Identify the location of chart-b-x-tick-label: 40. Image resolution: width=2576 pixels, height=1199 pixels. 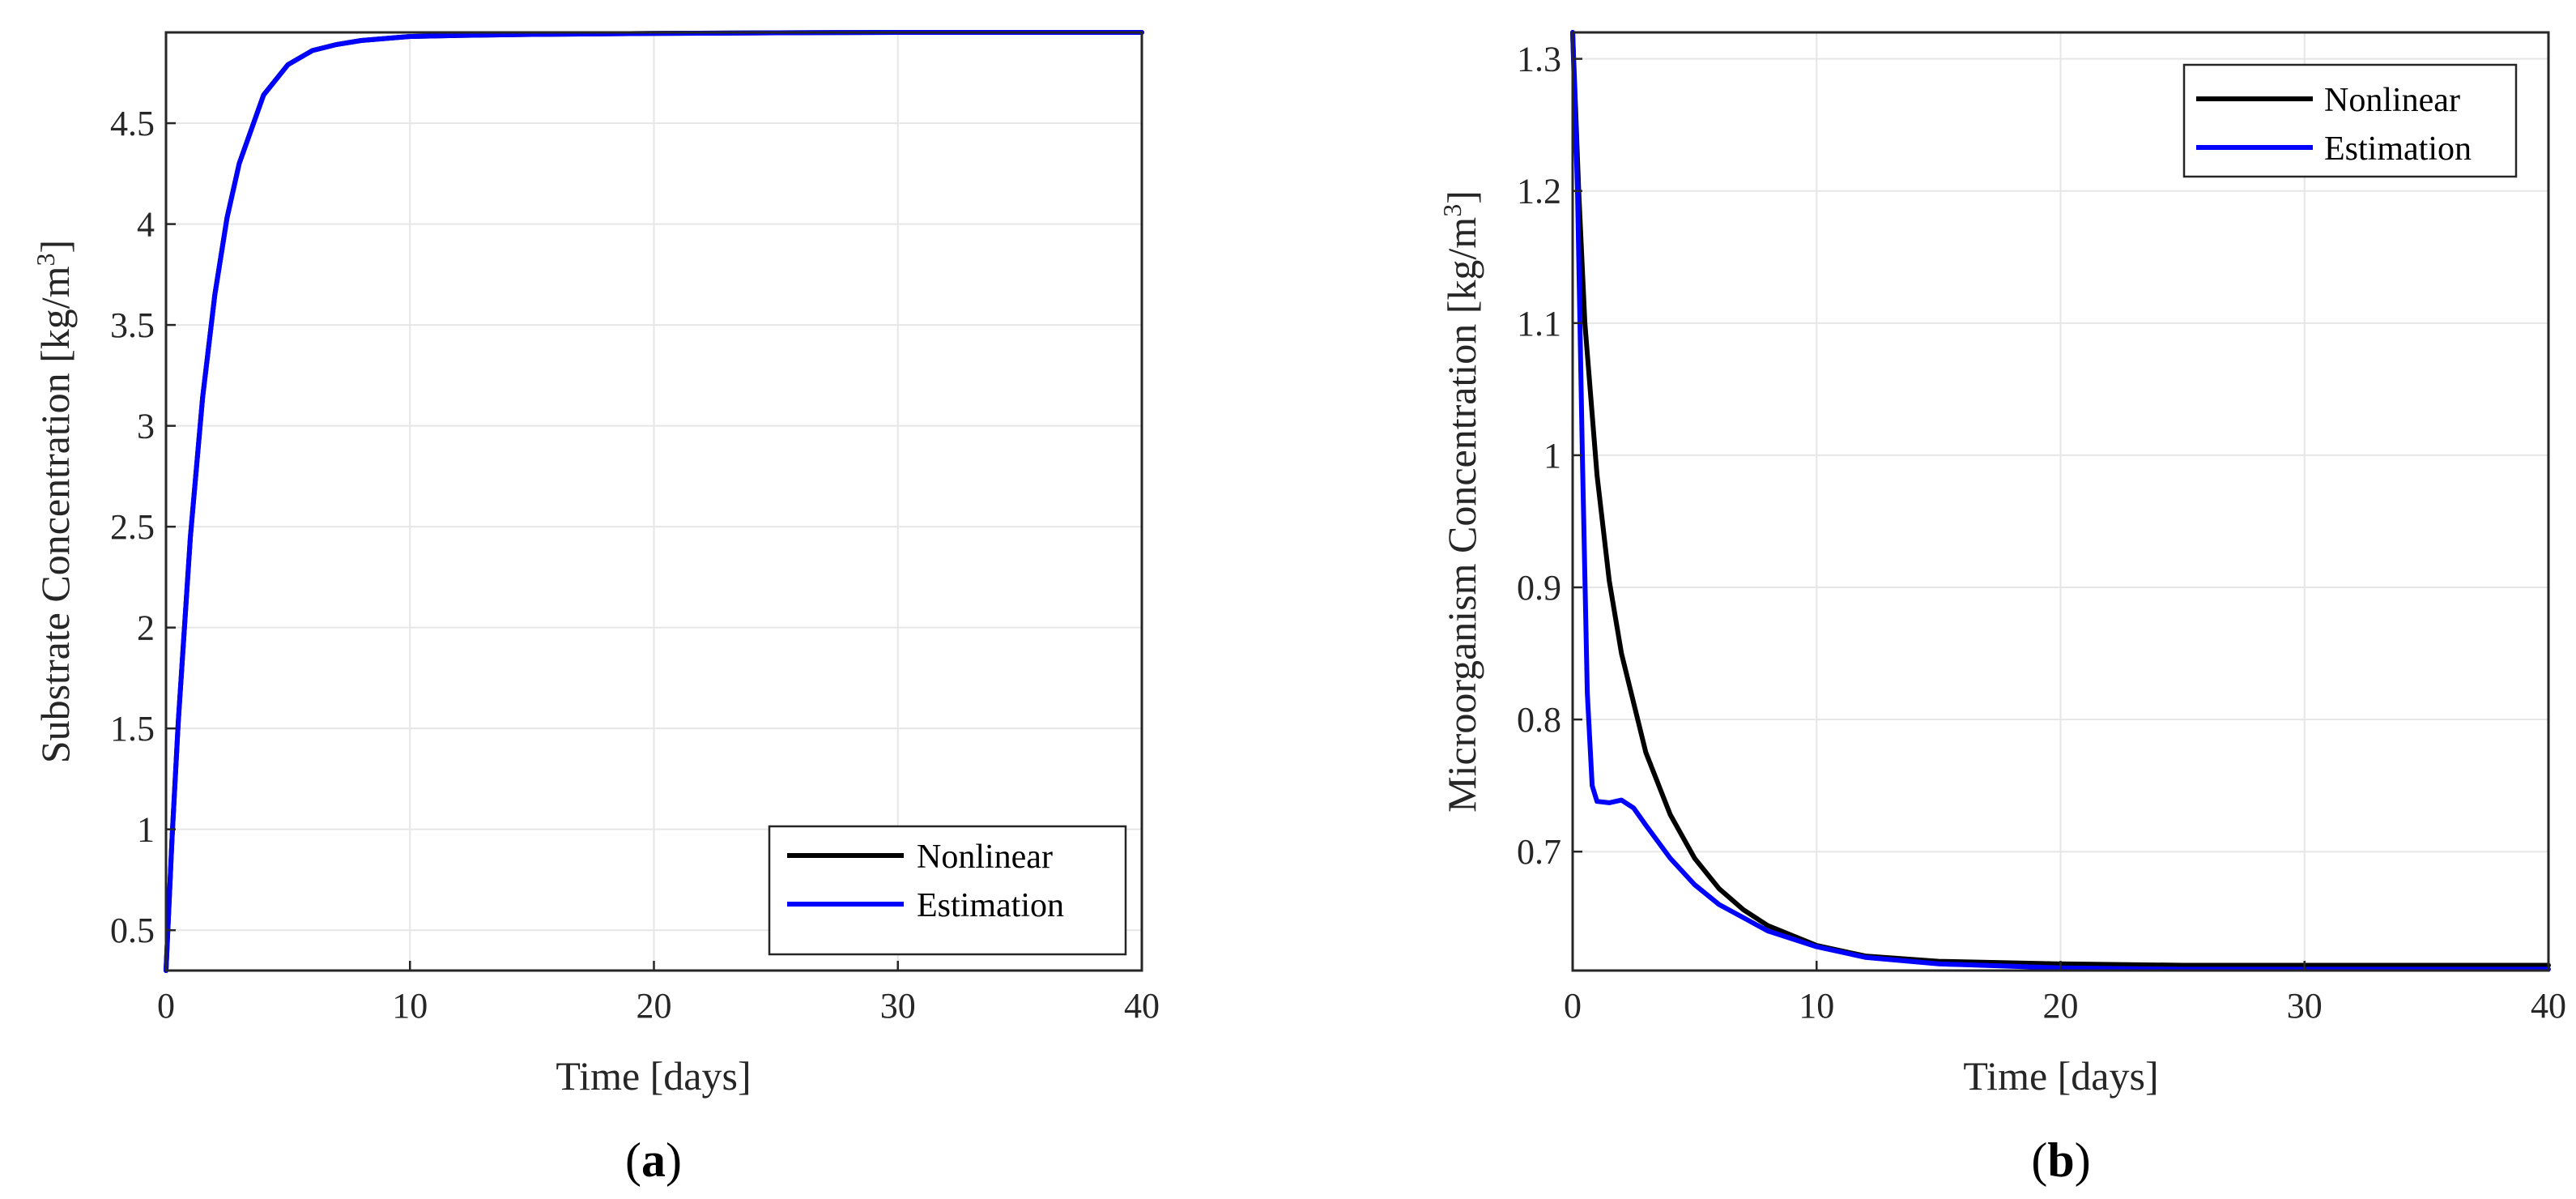
(2548, 1006).